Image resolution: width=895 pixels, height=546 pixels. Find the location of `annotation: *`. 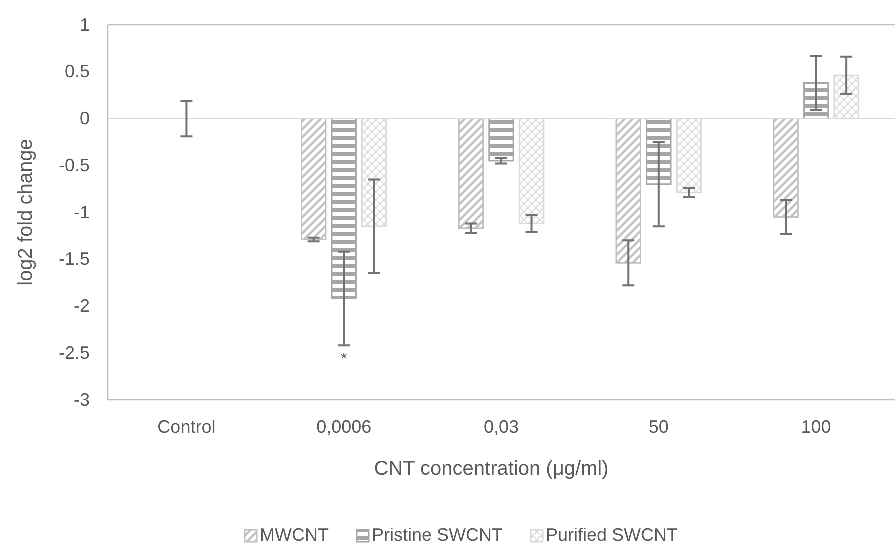

annotation: * is located at coordinates (344, 359).